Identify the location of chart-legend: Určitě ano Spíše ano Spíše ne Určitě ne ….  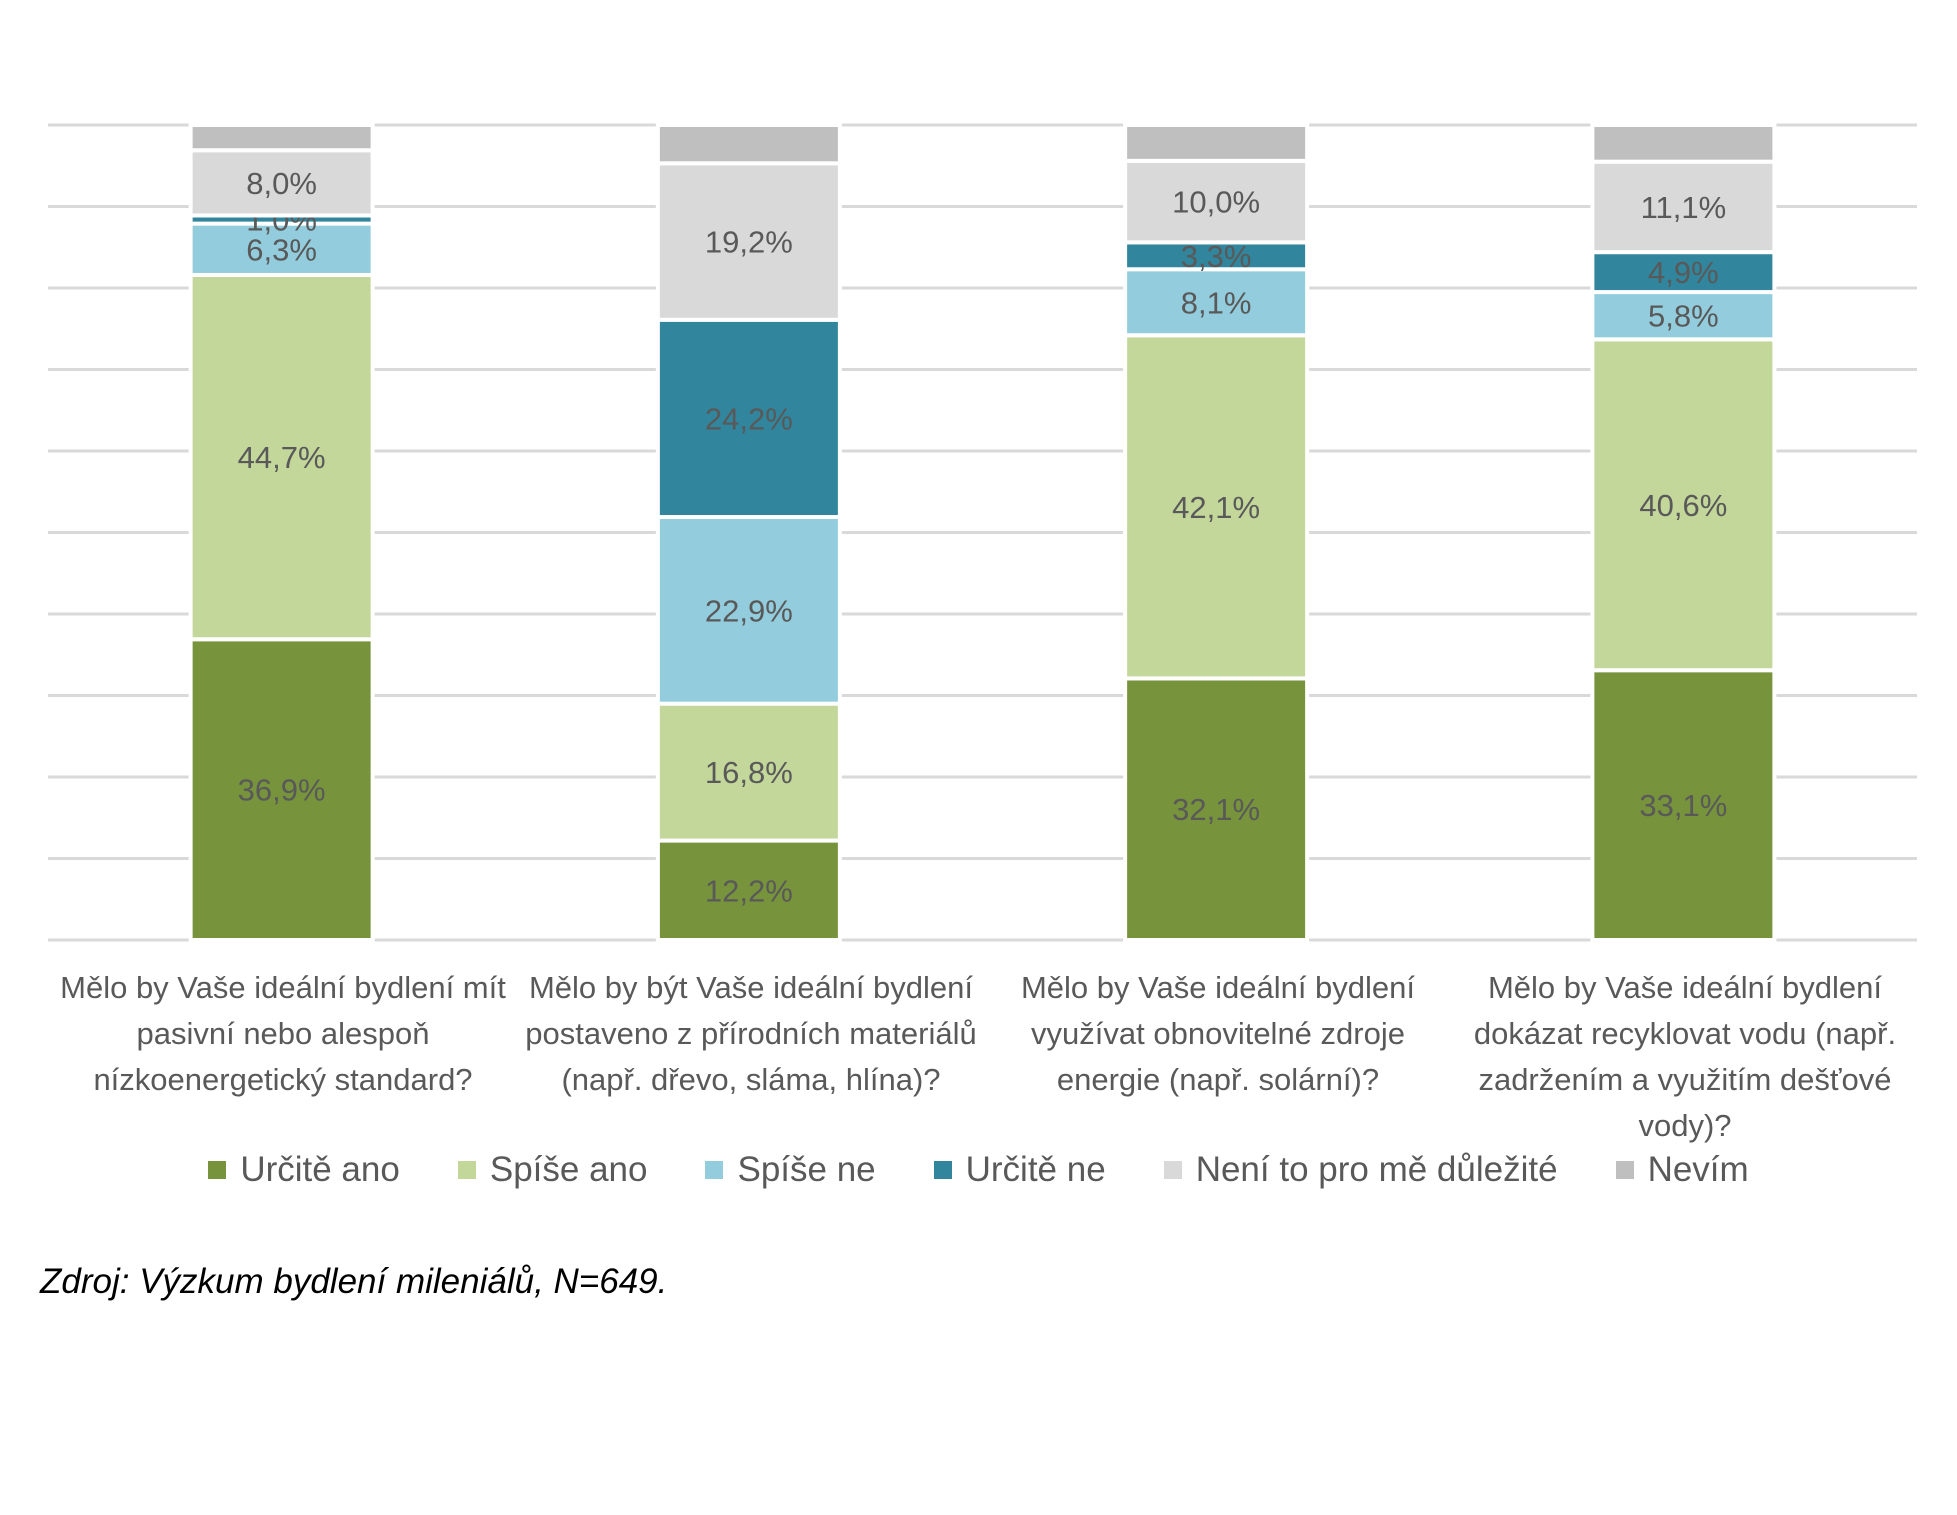
(978, 1170).